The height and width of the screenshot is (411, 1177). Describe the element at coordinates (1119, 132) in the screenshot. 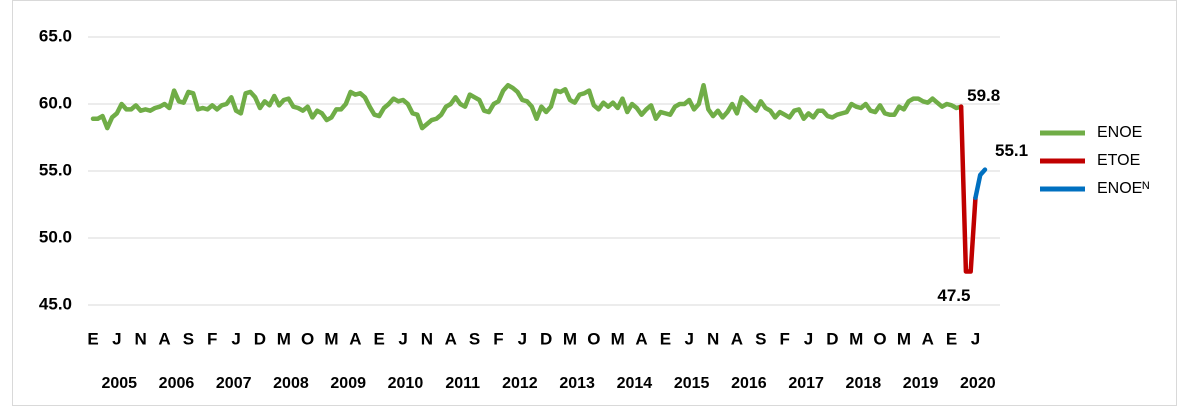

I see `legend-label: ENOE` at that location.